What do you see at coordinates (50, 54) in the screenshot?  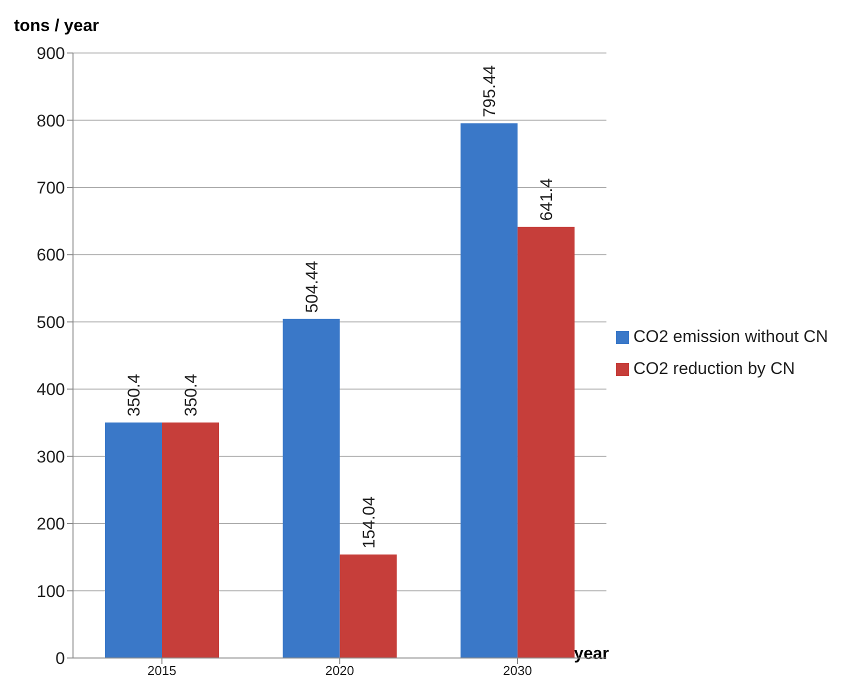 I see `y-tick-label: 900` at bounding box center [50, 54].